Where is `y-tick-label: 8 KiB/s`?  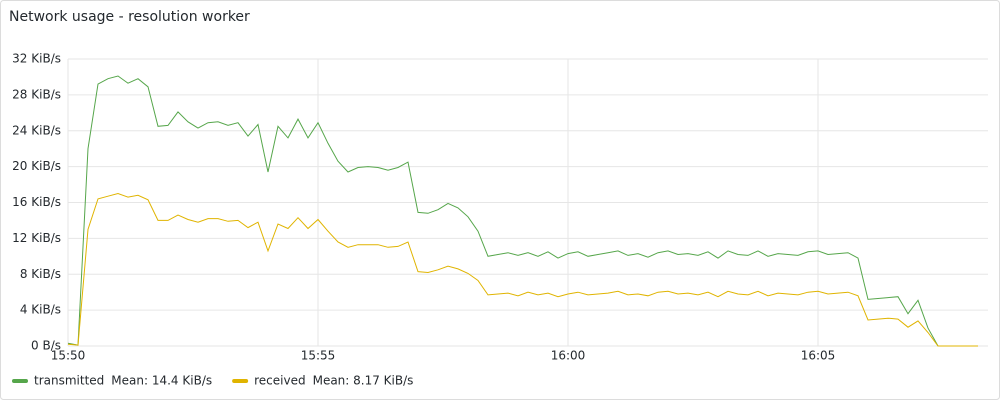
y-tick-label: 8 KiB/s is located at coordinates (40, 274).